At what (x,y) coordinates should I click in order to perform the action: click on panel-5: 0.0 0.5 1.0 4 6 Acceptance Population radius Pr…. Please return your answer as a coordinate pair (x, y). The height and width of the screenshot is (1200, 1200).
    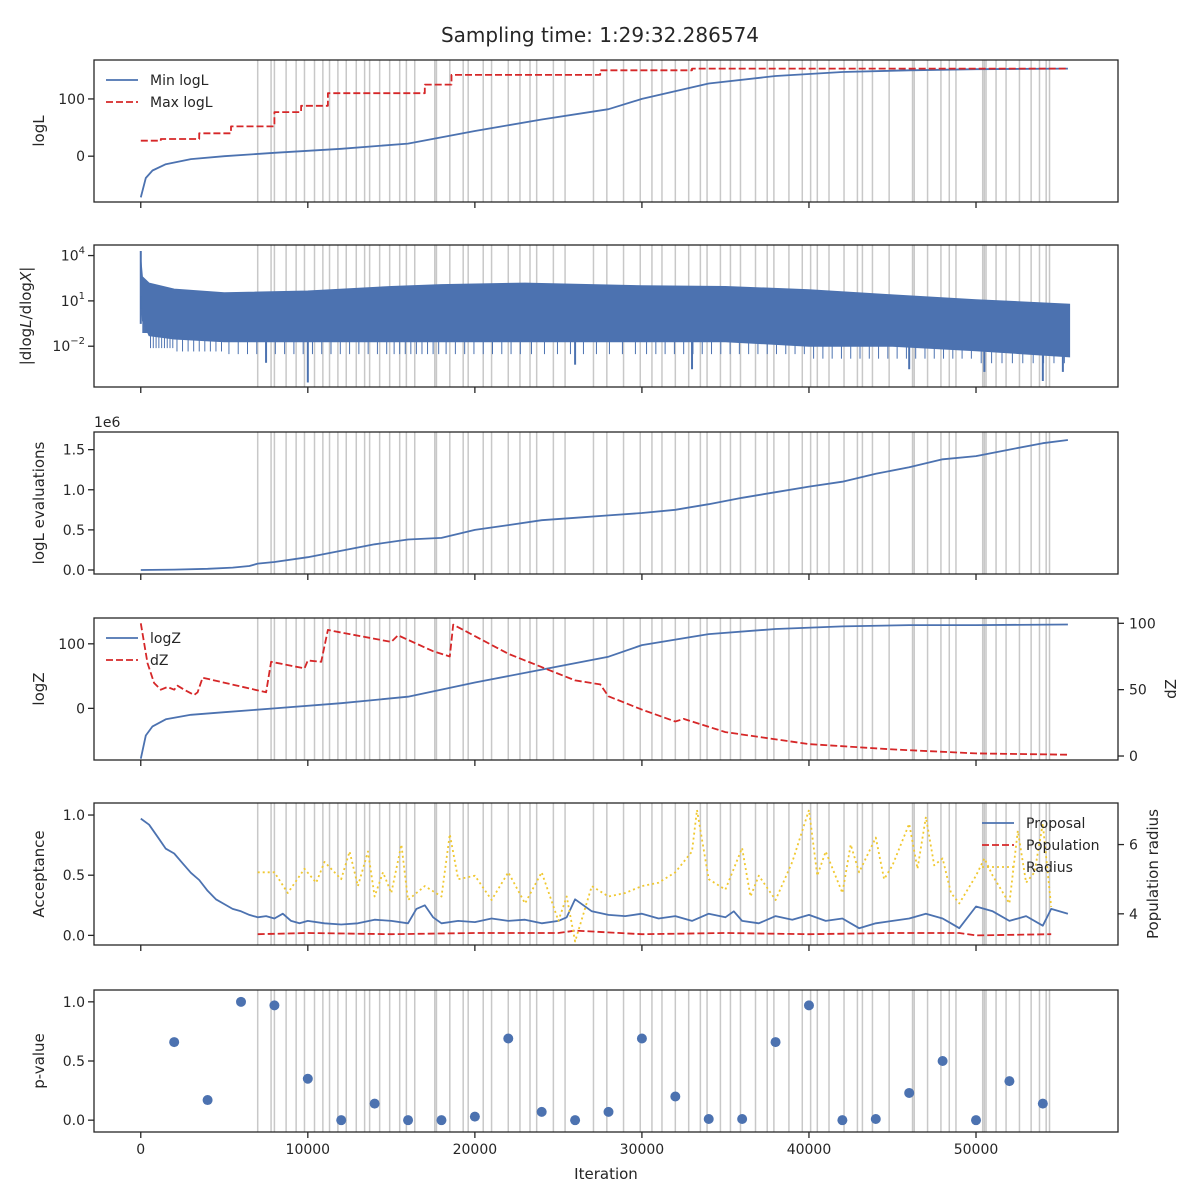
    Looking at the image, I should click on (596, 876).